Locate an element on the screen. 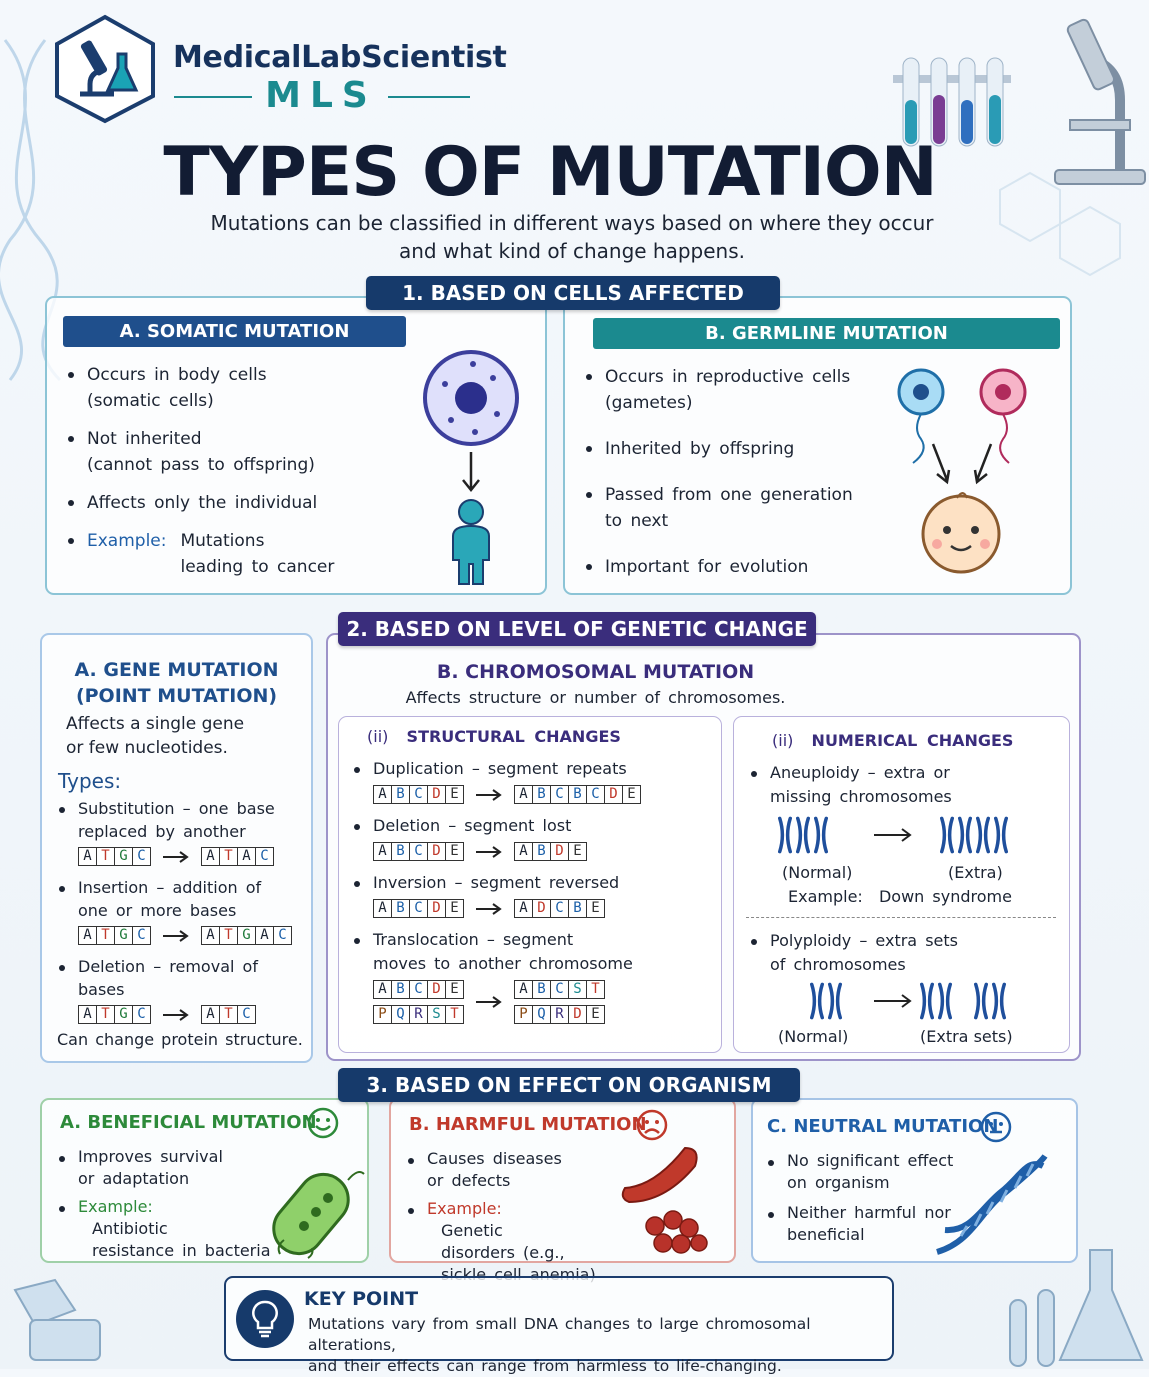 The width and height of the screenshot is (1149, 1377). type-item: Insertion – addition of one or more bases is located at coordinates (183, 899).